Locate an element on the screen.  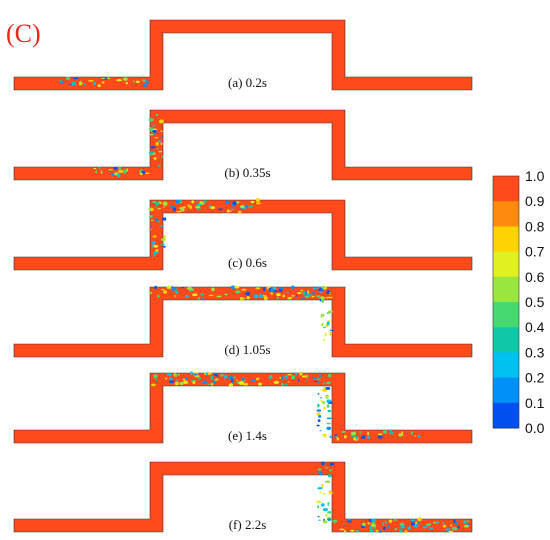
panel-label: (d) 1.05s is located at coordinates (247, 349).